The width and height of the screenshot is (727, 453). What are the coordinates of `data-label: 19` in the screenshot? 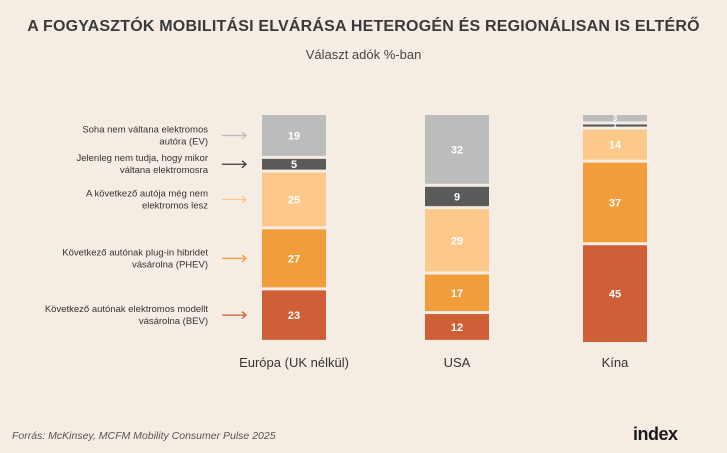 It's located at (294, 136).